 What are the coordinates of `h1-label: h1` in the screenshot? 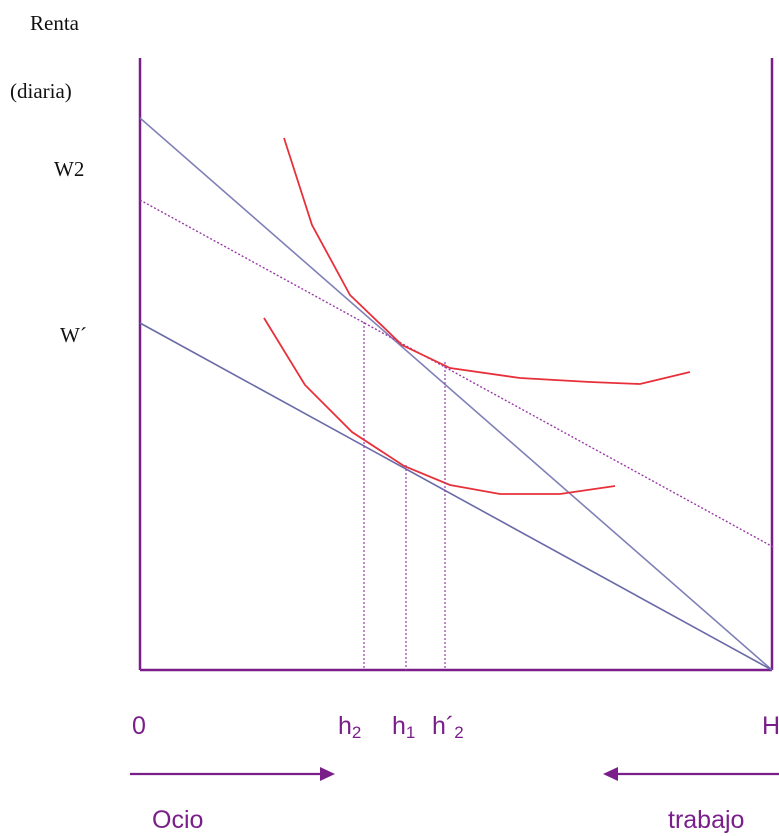 It's located at (403, 727).